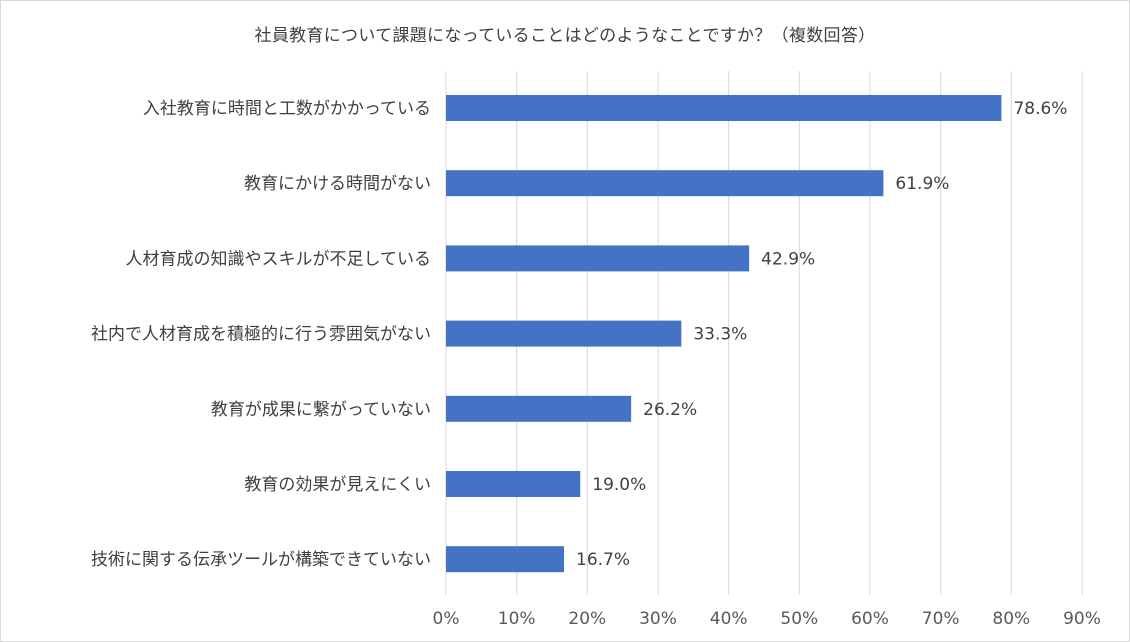 Image resolution: width=1130 pixels, height=642 pixels. Describe the element at coordinates (587, 619) in the screenshot. I see `x-tick-label: 20%` at that location.